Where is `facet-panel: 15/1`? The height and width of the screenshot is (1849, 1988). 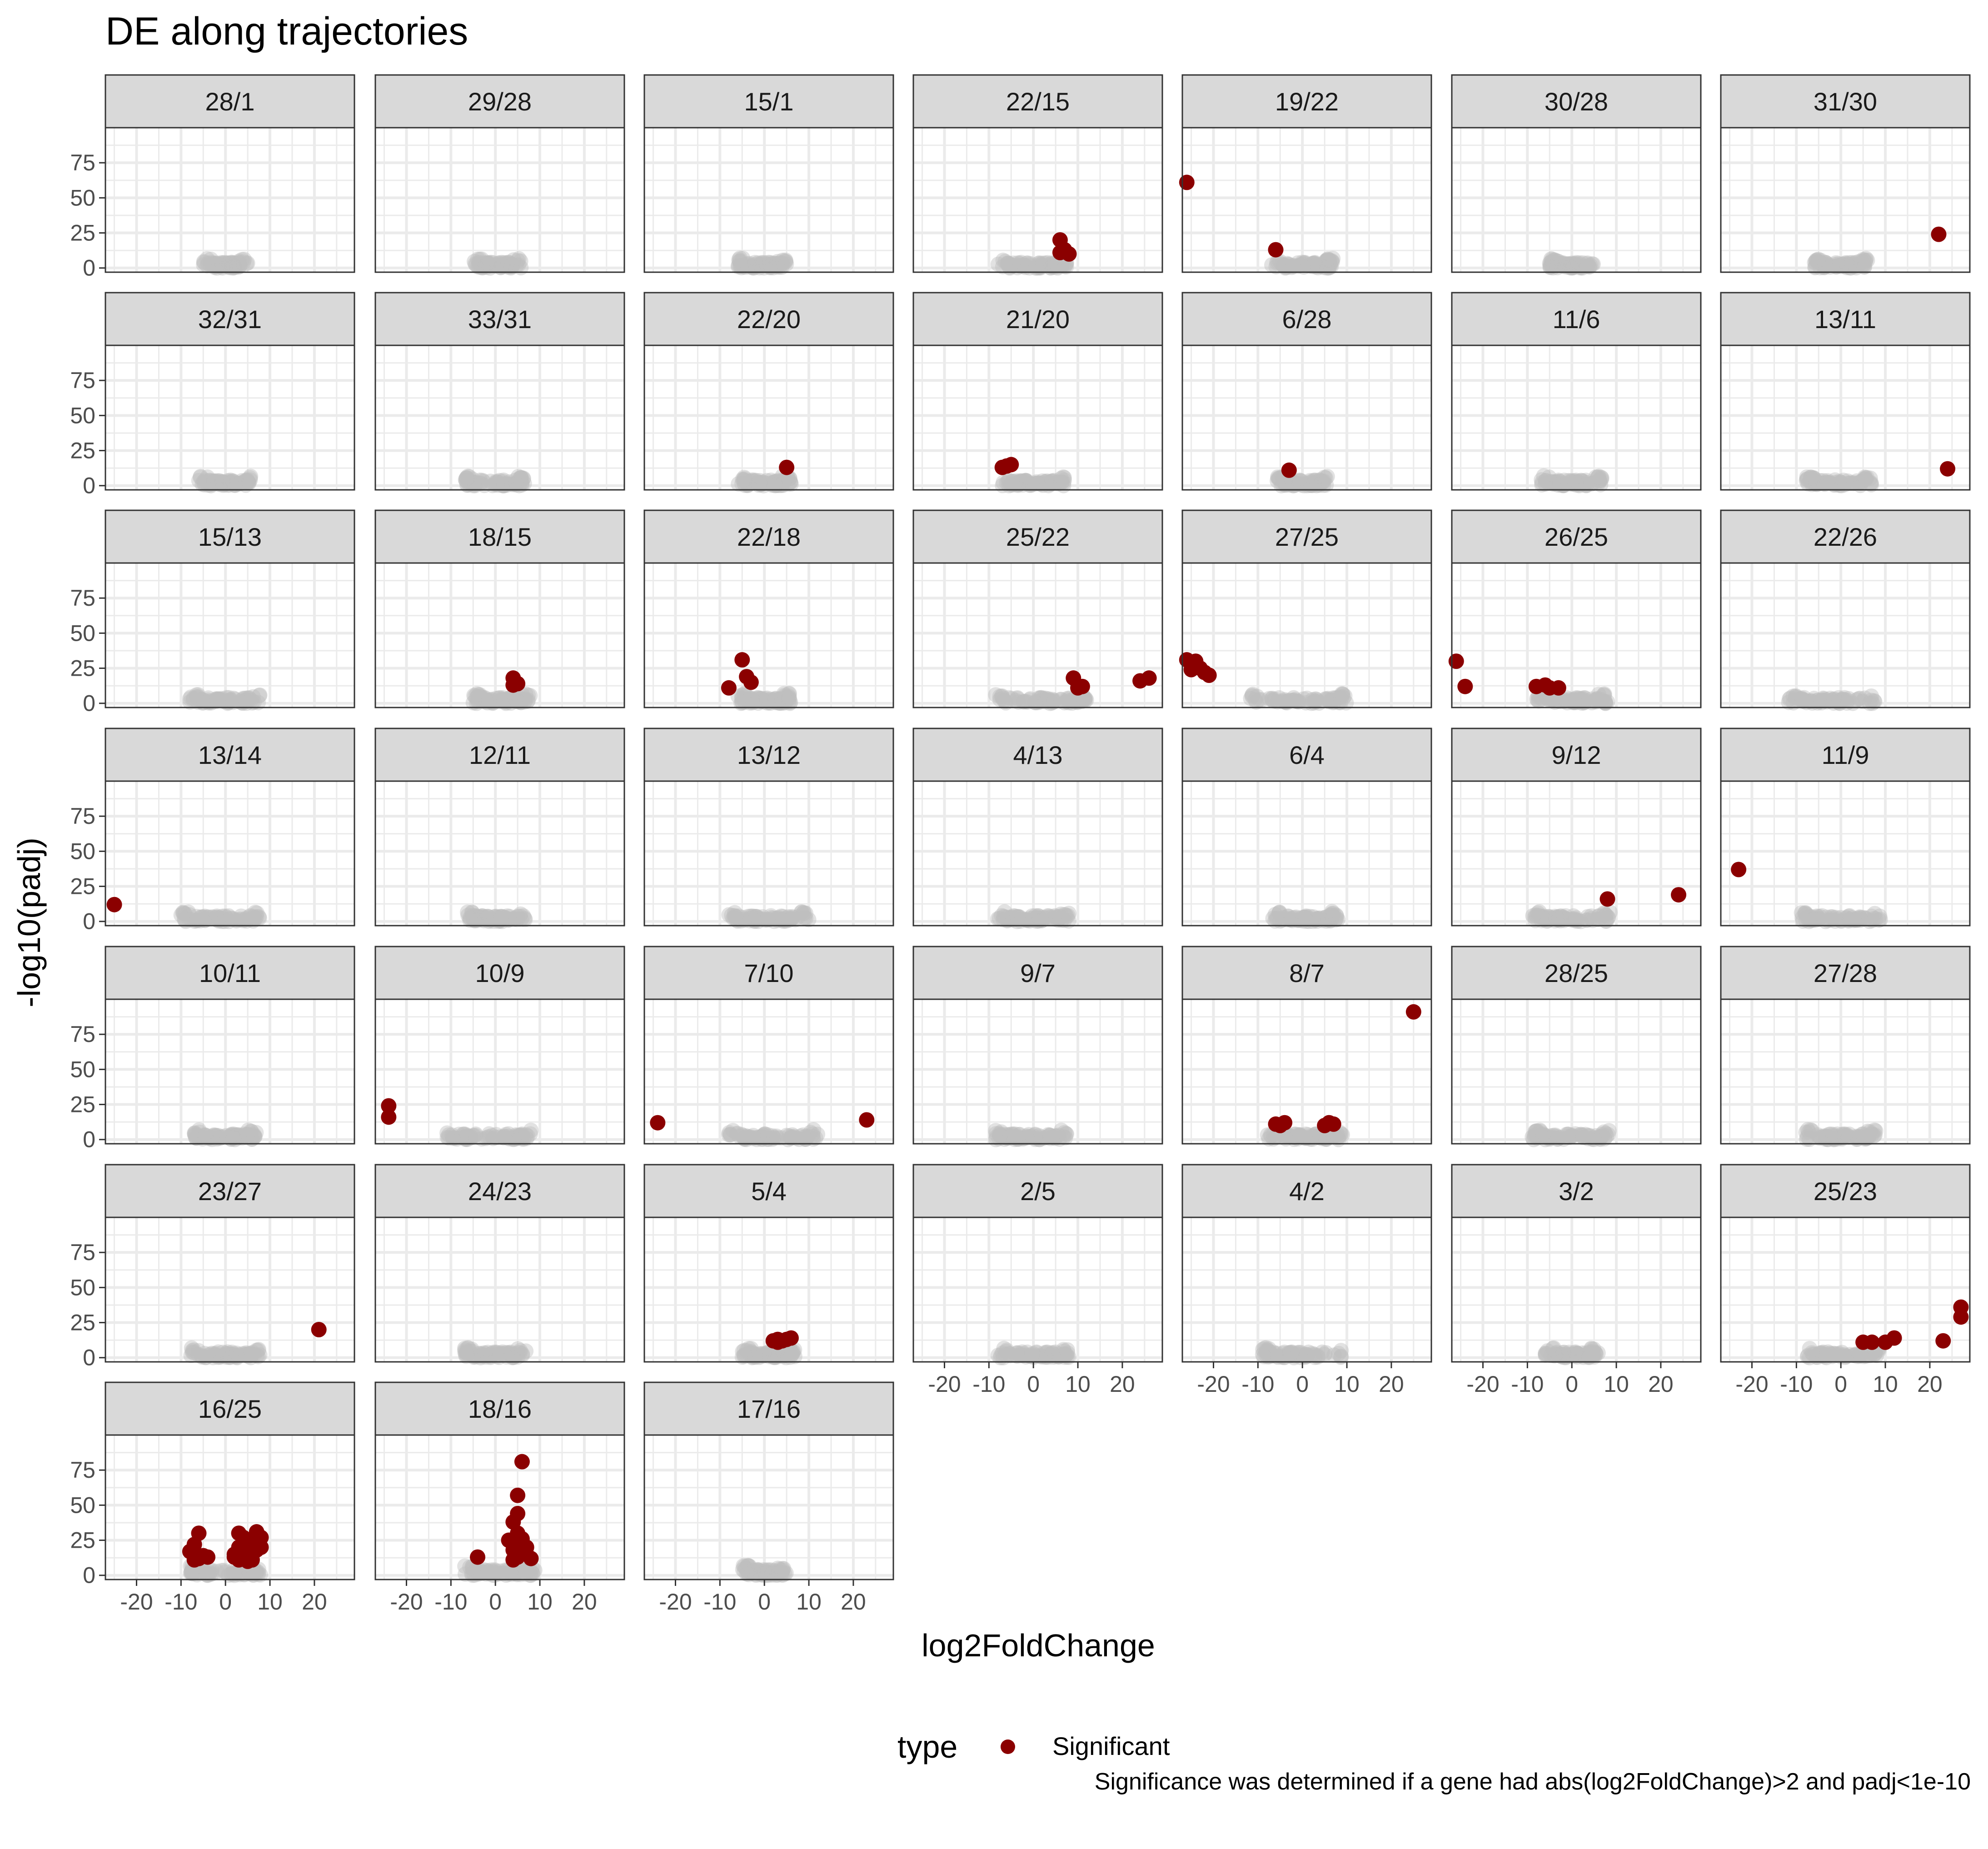
facet-panel: 15/1 is located at coordinates (768, 175).